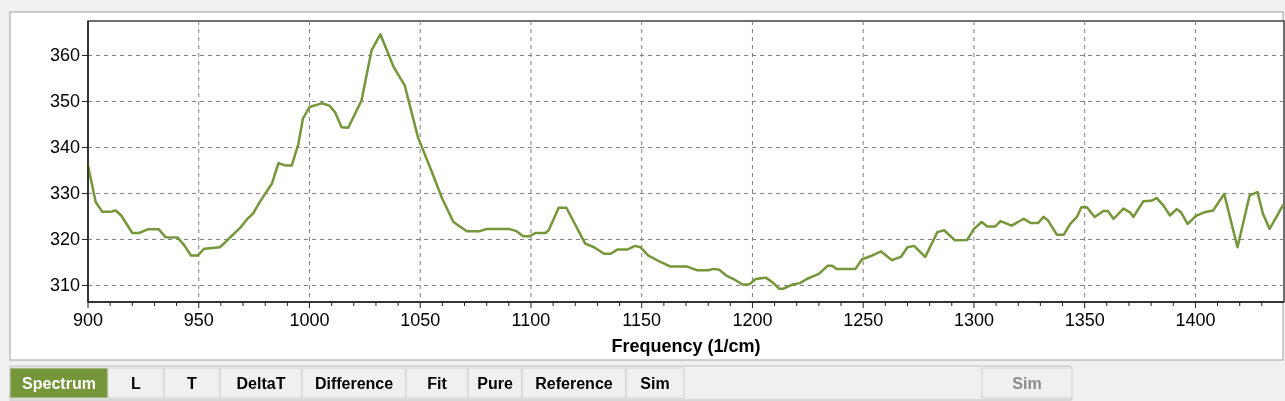 Image resolution: width=1285 pixels, height=401 pixels. Describe the element at coordinates (64, 55) in the screenshot. I see `y-tick-label: 360` at that location.